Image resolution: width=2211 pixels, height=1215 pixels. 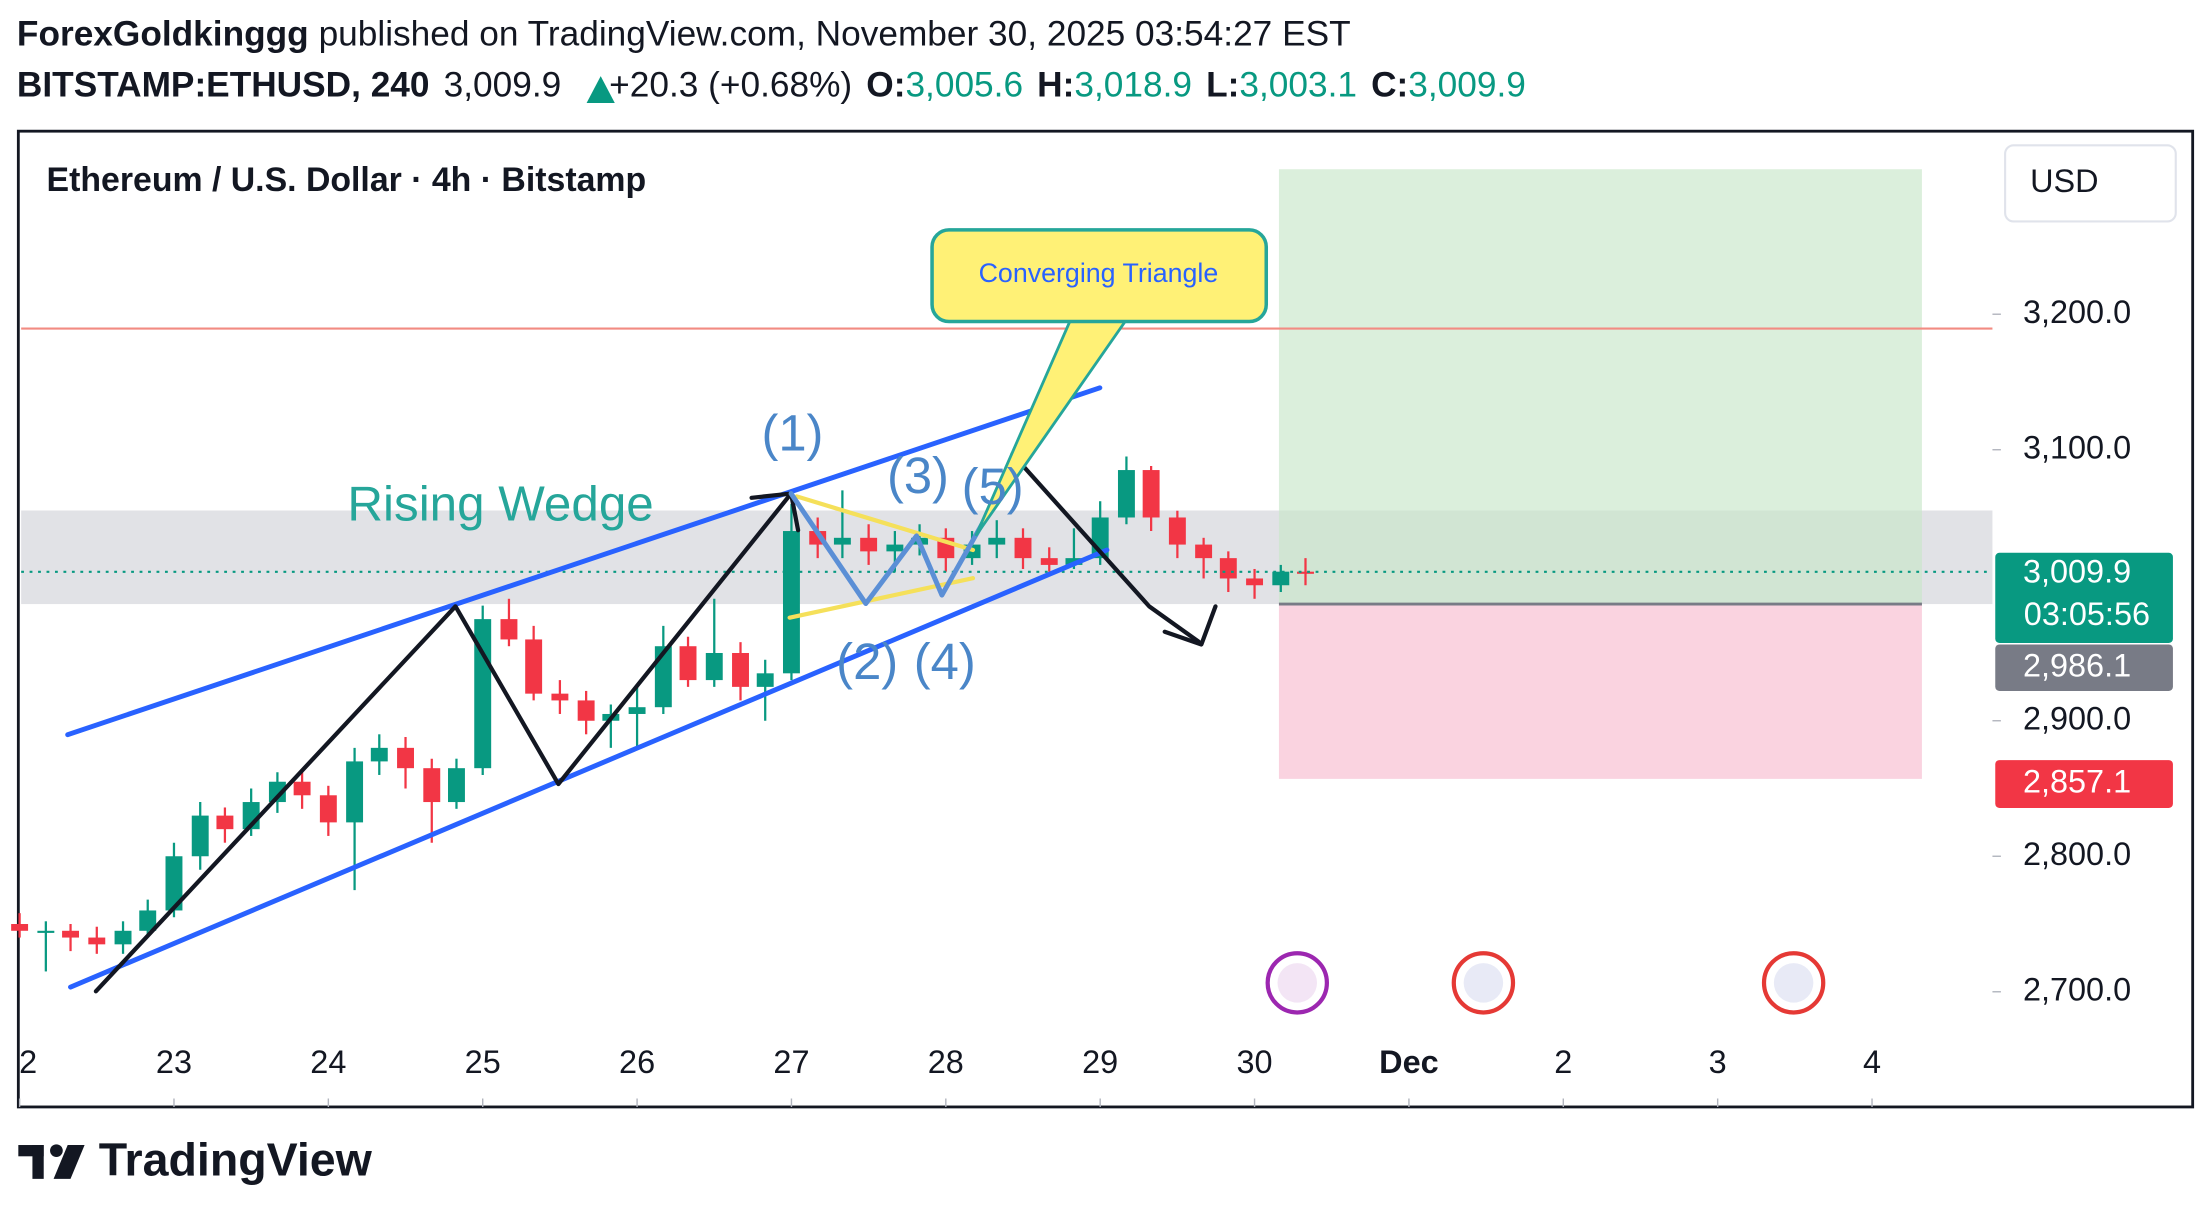 What do you see at coordinates (347, 180) in the screenshot?
I see `chart-title: Ethereum / U.S. Dollar · 4h · Bitstamp` at bounding box center [347, 180].